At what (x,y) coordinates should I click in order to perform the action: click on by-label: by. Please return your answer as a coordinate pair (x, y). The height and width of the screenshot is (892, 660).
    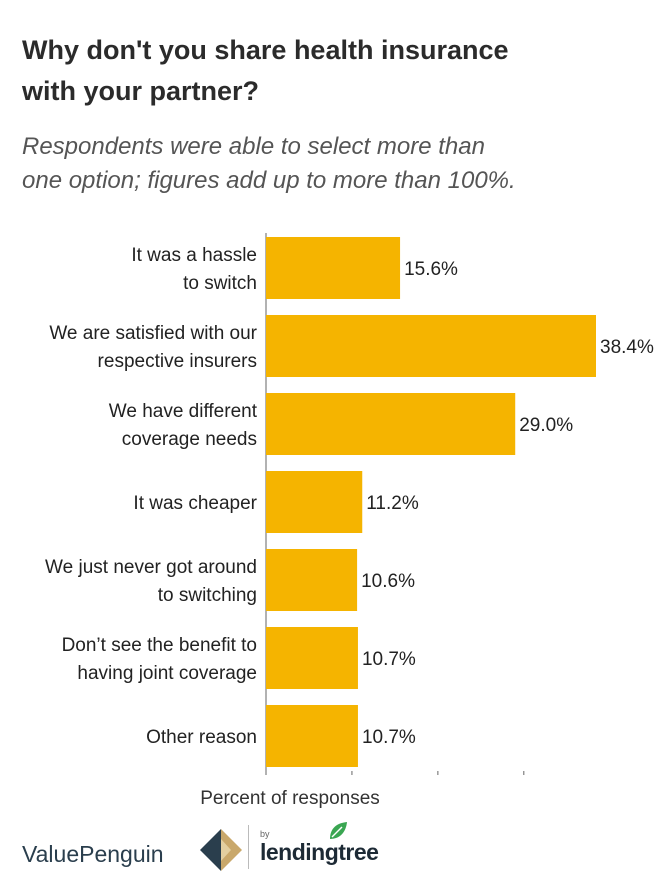
    Looking at the image, I should click on (265, 834).